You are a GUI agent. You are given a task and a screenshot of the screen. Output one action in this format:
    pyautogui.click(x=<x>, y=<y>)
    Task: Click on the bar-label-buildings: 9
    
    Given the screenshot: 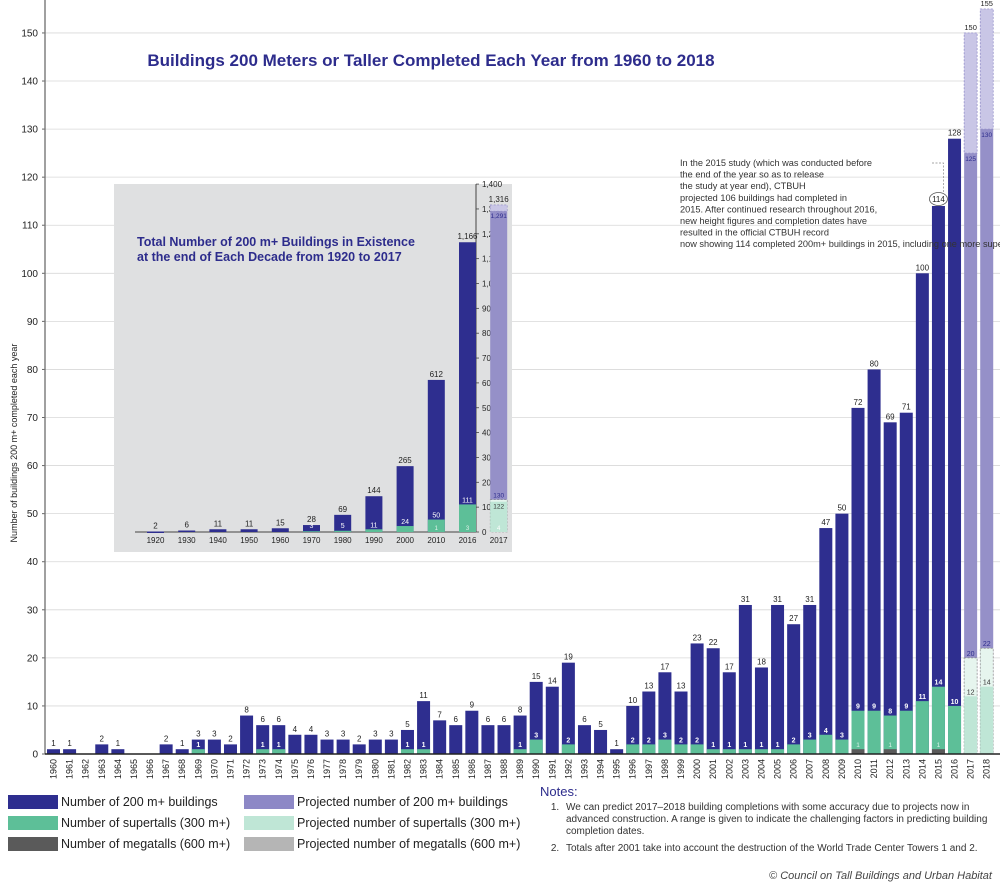 What is the action you would take?
    pyautogui.click(x=472, y=705)
    